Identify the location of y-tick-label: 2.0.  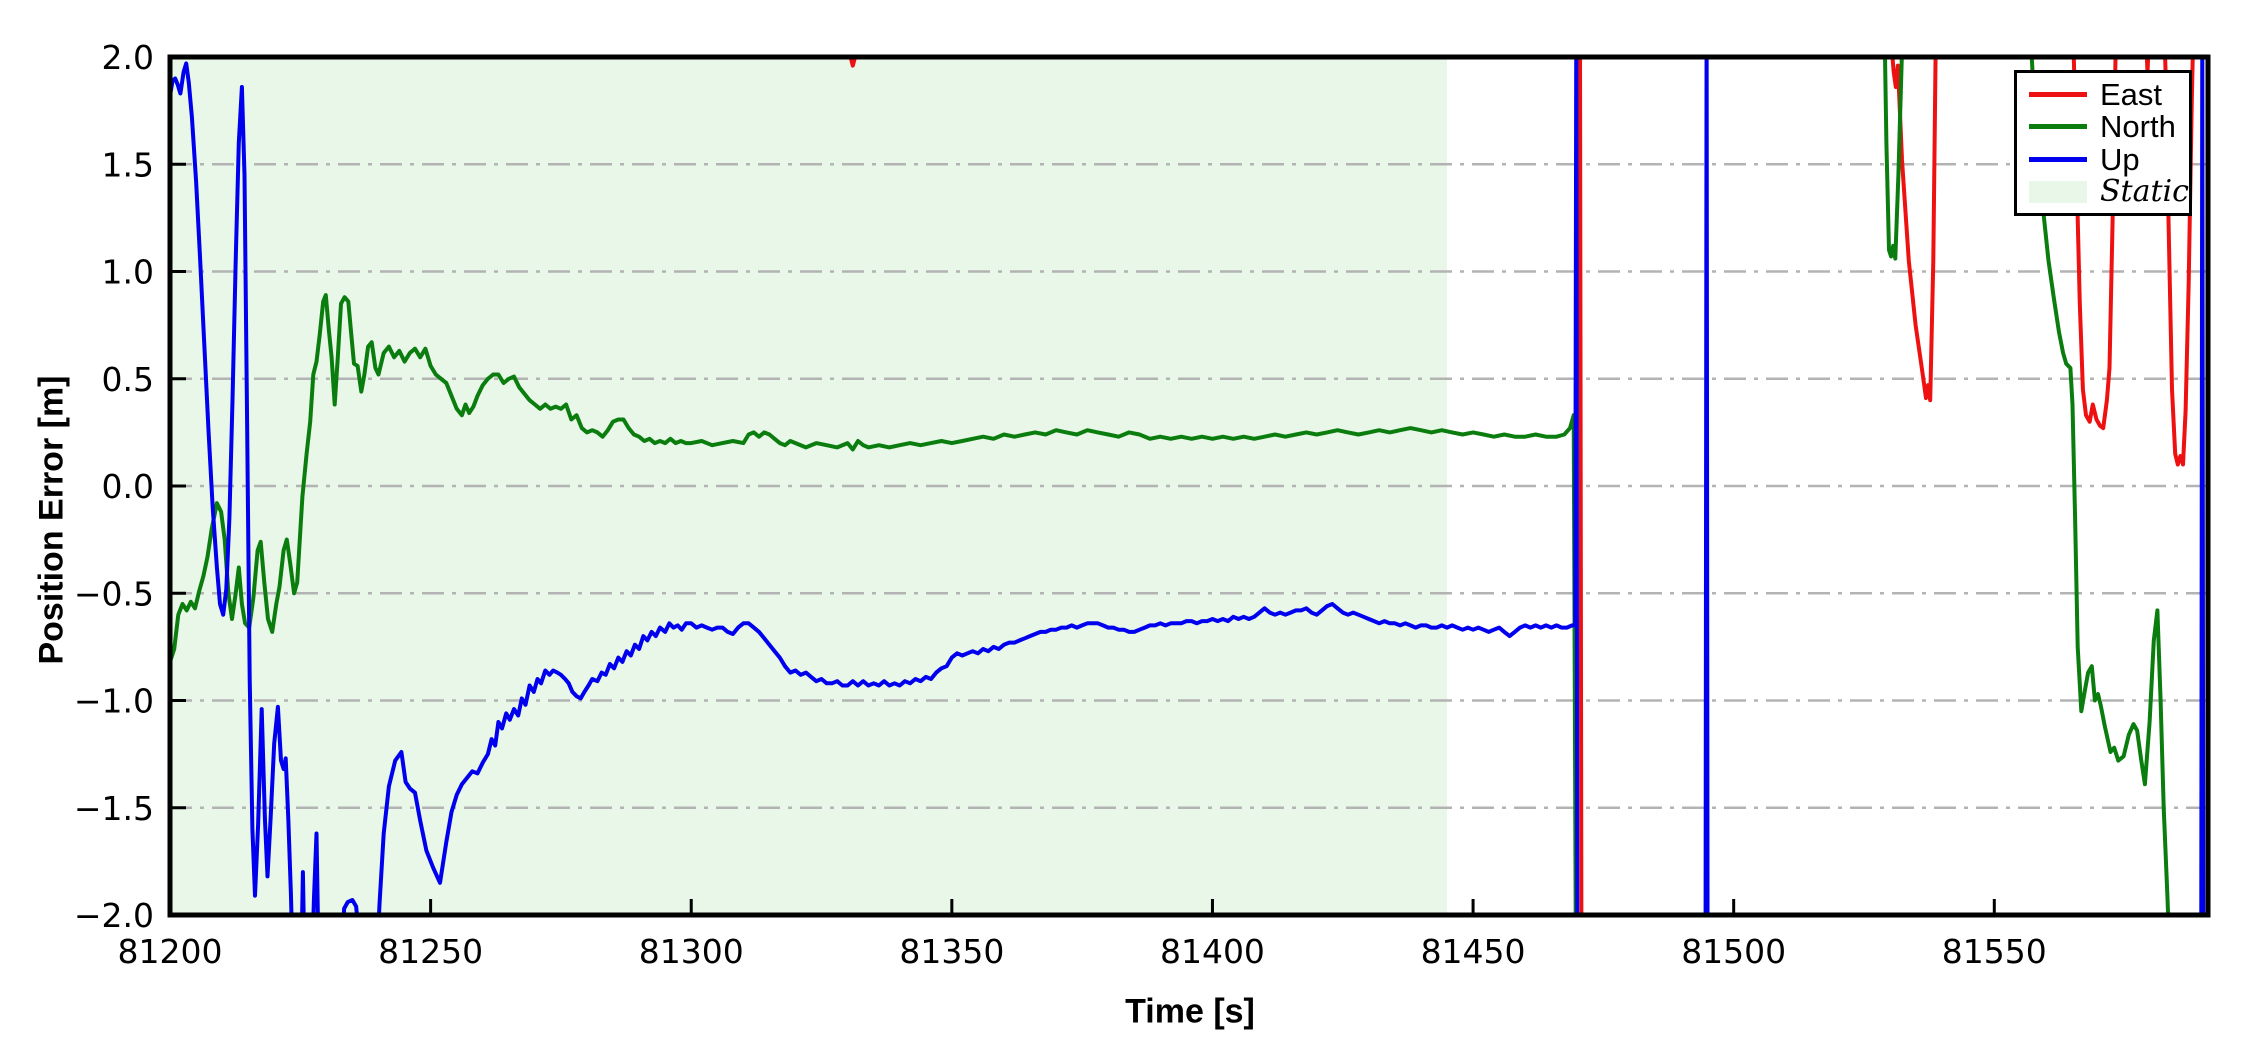
(128, 57).